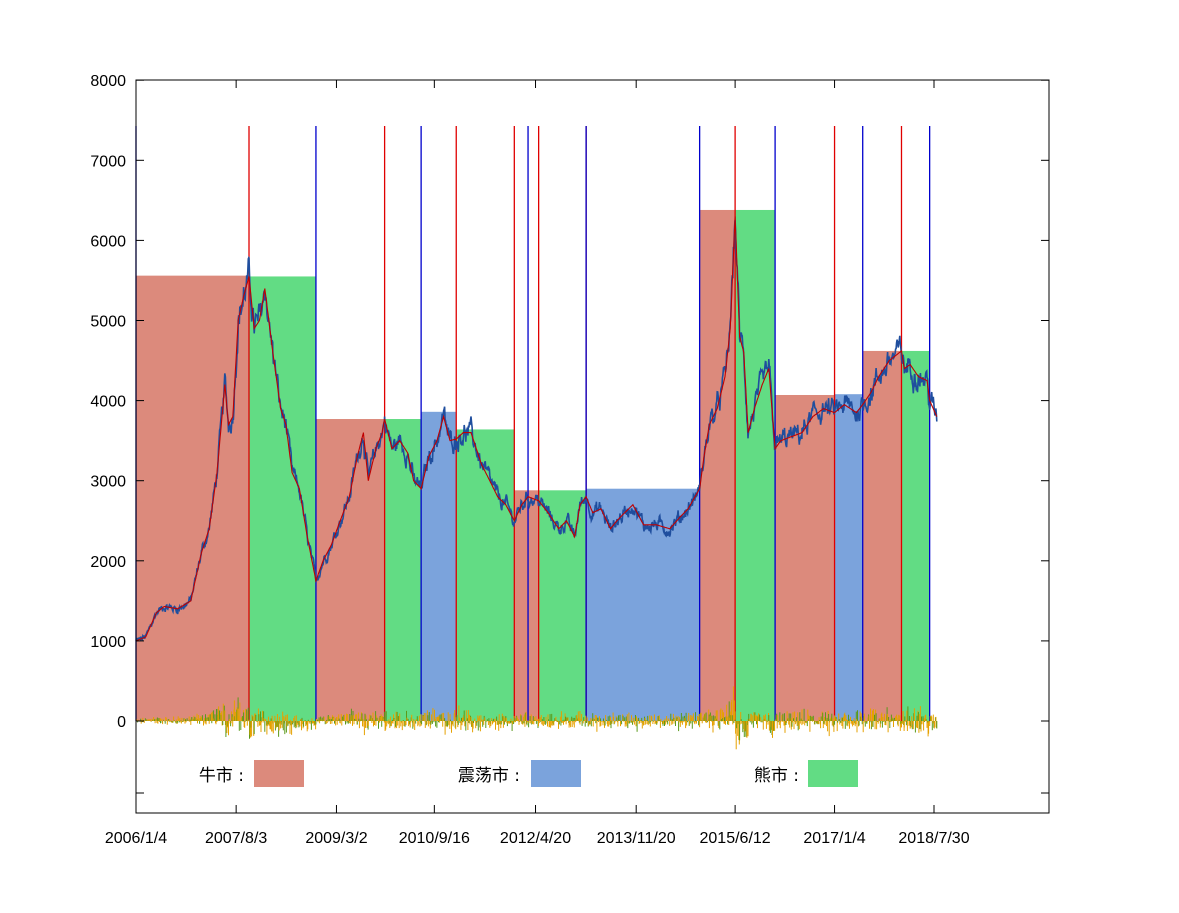  What do you see at coordinates (834, 838) in the screenshot?
I see `x-tick-label: 2017/1/4` at bounding box center [834, 838].